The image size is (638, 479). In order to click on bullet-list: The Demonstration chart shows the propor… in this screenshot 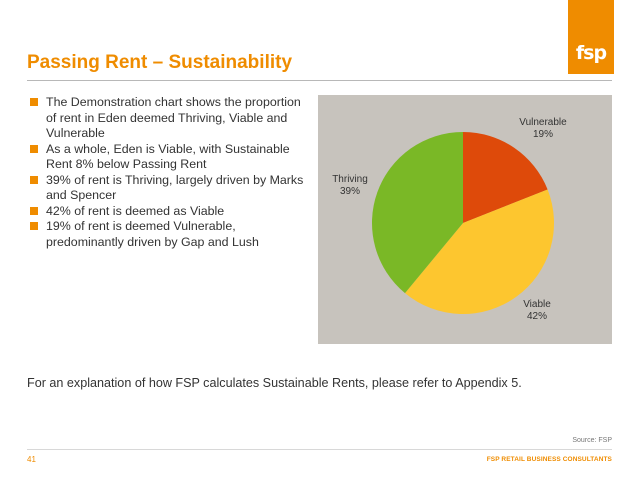, I will do `click(170, 172)`.